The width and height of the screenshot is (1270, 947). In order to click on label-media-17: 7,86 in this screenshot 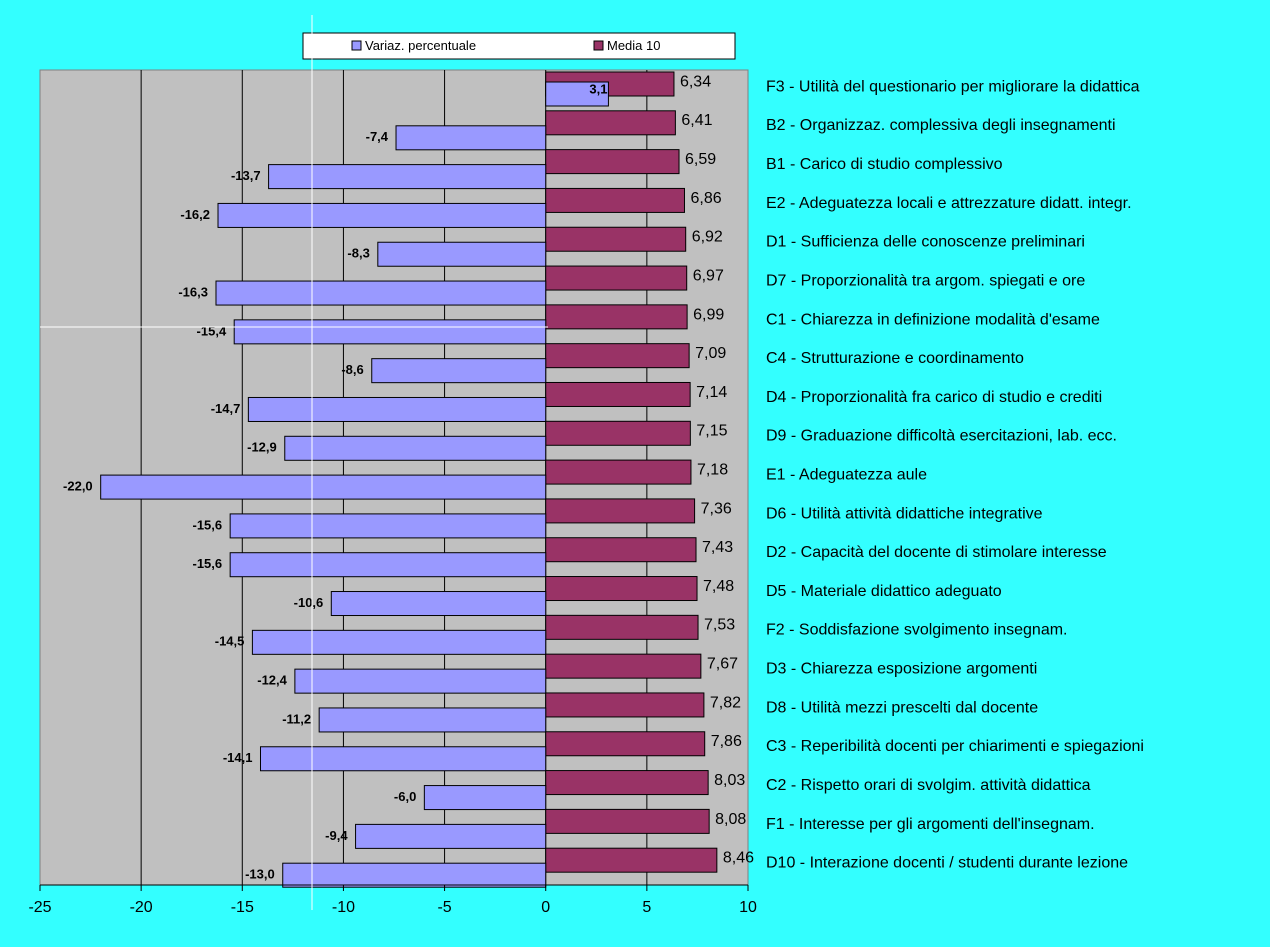, I will do `click(726, 741)`.